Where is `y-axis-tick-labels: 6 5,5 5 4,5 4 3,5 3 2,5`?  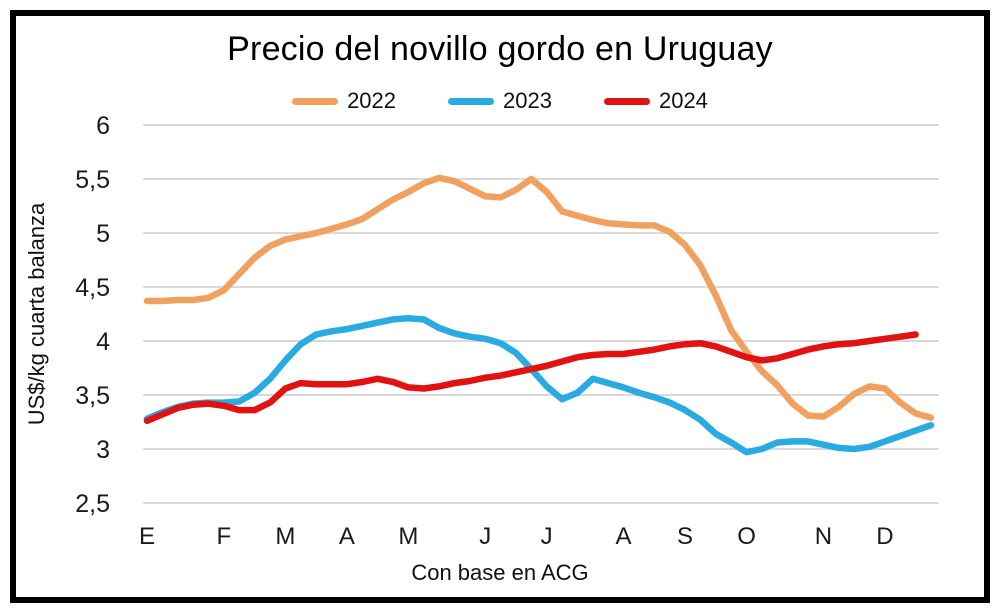
y-axis-tick-labels: 6 5,5 5 4,5 4 3,5 3 2,5 is located at coordinates (92, 315).